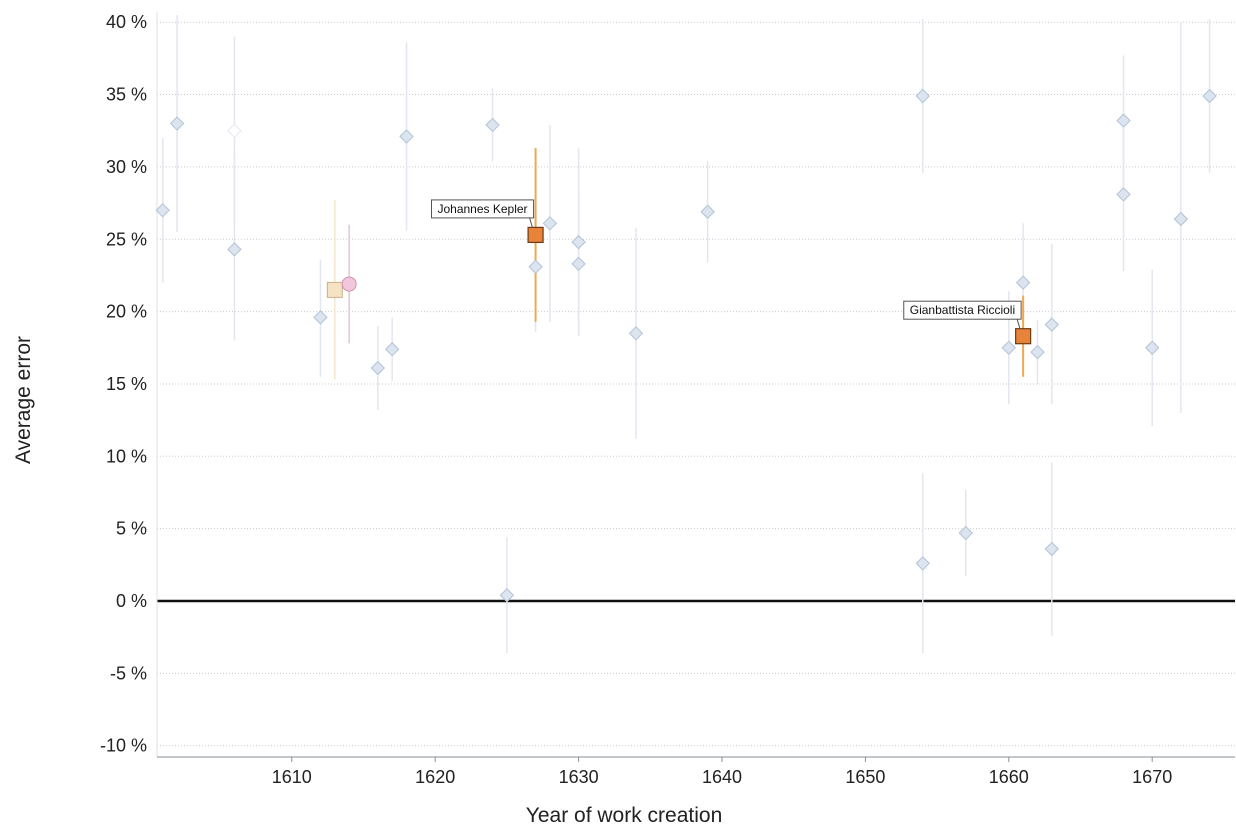 This screenshot has height=827, width=1236. Describe the element at coordinates (726, 264) in the screenshot. I see `callouts: Johannes Kepler Gianbattista Riccioli` at that location.